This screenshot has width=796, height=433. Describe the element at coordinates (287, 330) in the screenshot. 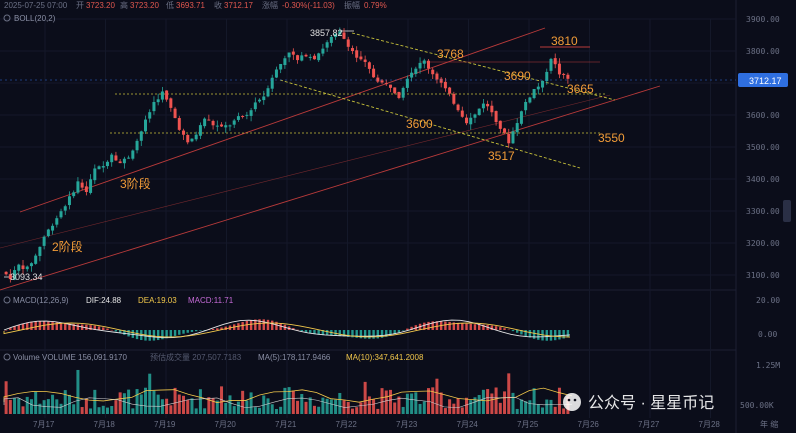

I see `macd-dea-line` at that location.